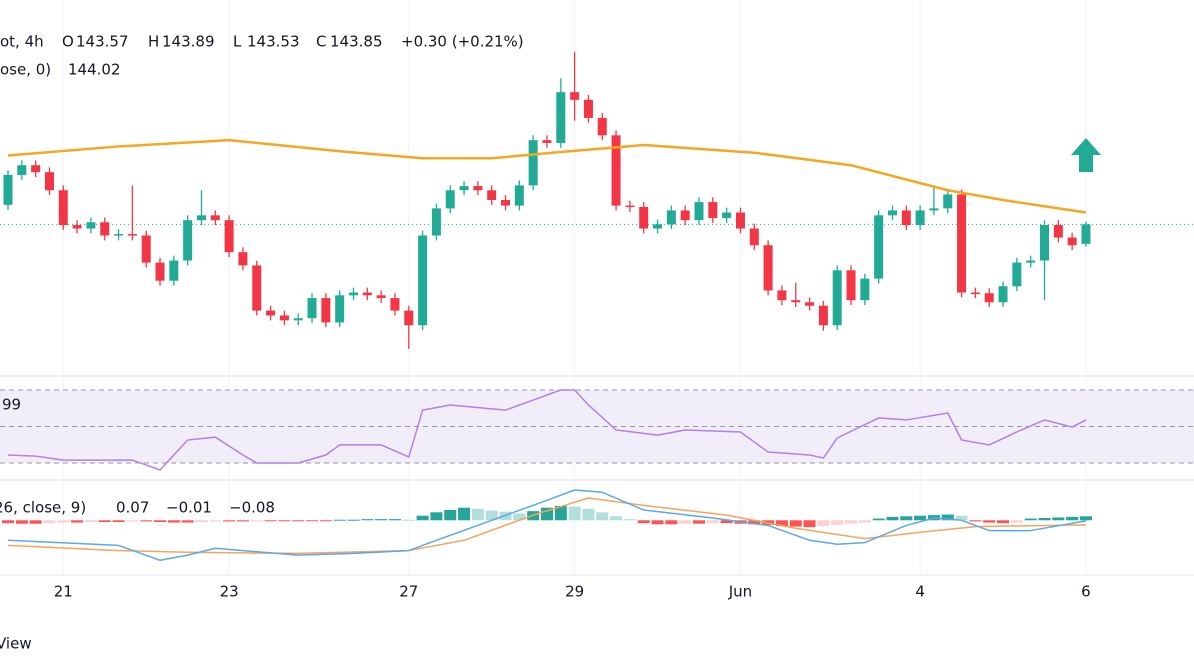  What do you see at coordinates (63, 592) in the screenshot?
I see `x-tick-label: 21` at bounding box center [63, 592].